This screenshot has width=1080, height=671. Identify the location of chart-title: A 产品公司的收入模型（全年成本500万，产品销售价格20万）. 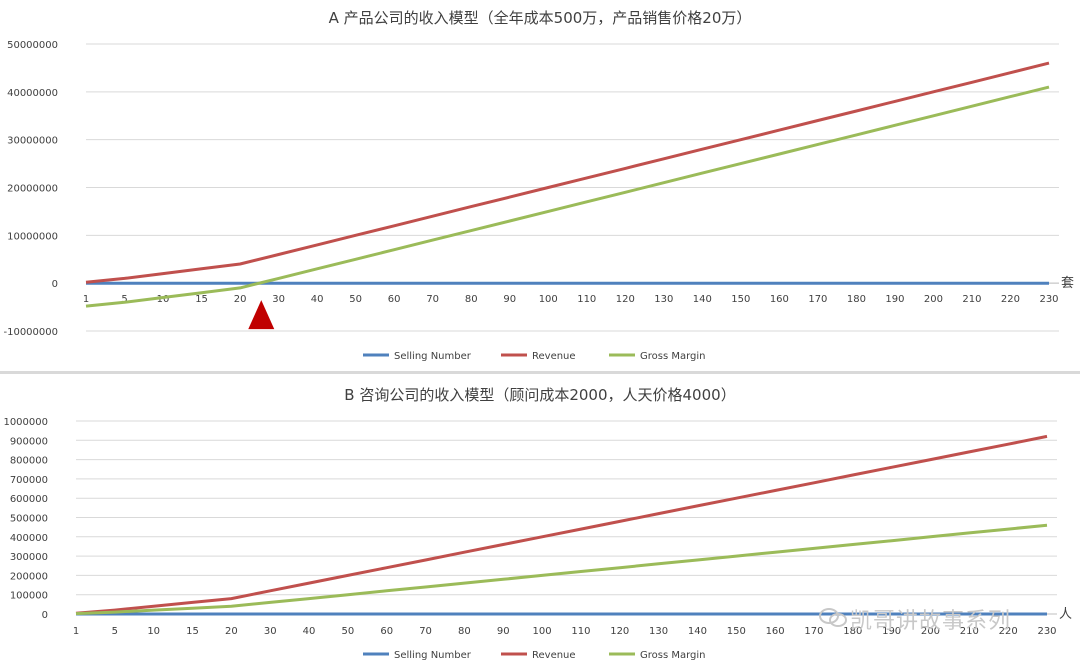
(540, 18).